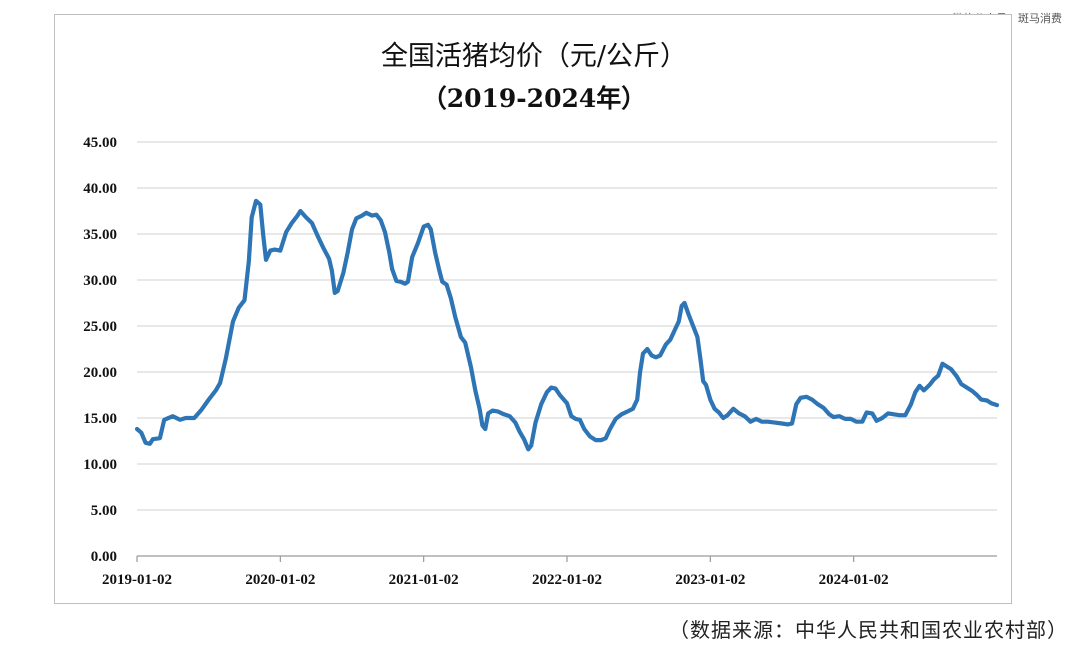  I want to click on source-note: （数据来源：中华人民共和国农业农村部）, so click(868, 630).